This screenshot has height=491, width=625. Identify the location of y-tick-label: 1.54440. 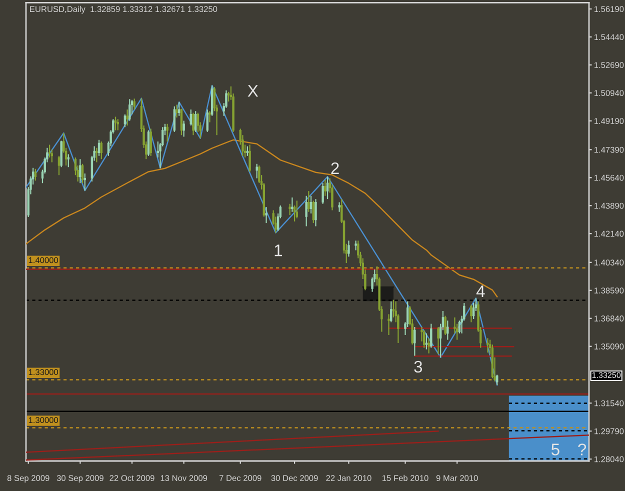
(609, 37).